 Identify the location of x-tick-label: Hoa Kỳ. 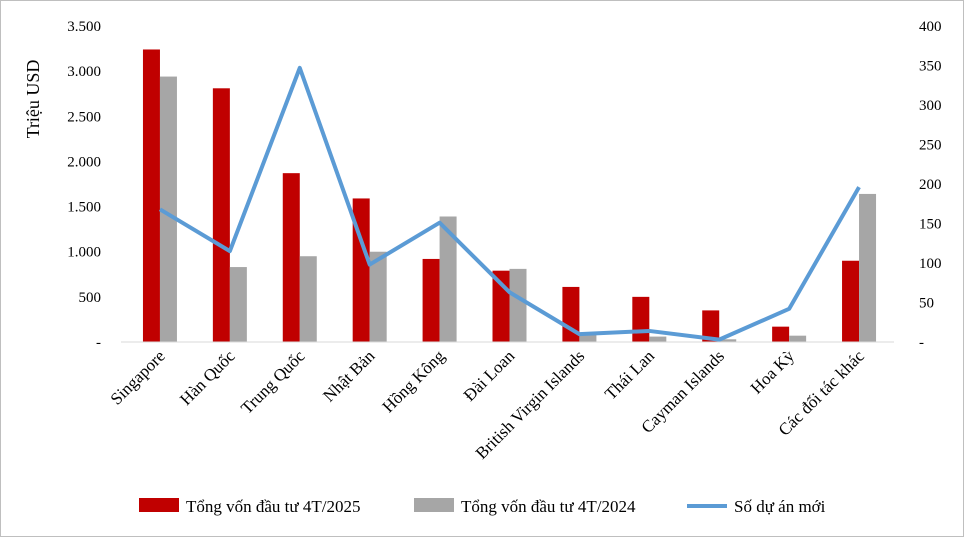
(773, 372).